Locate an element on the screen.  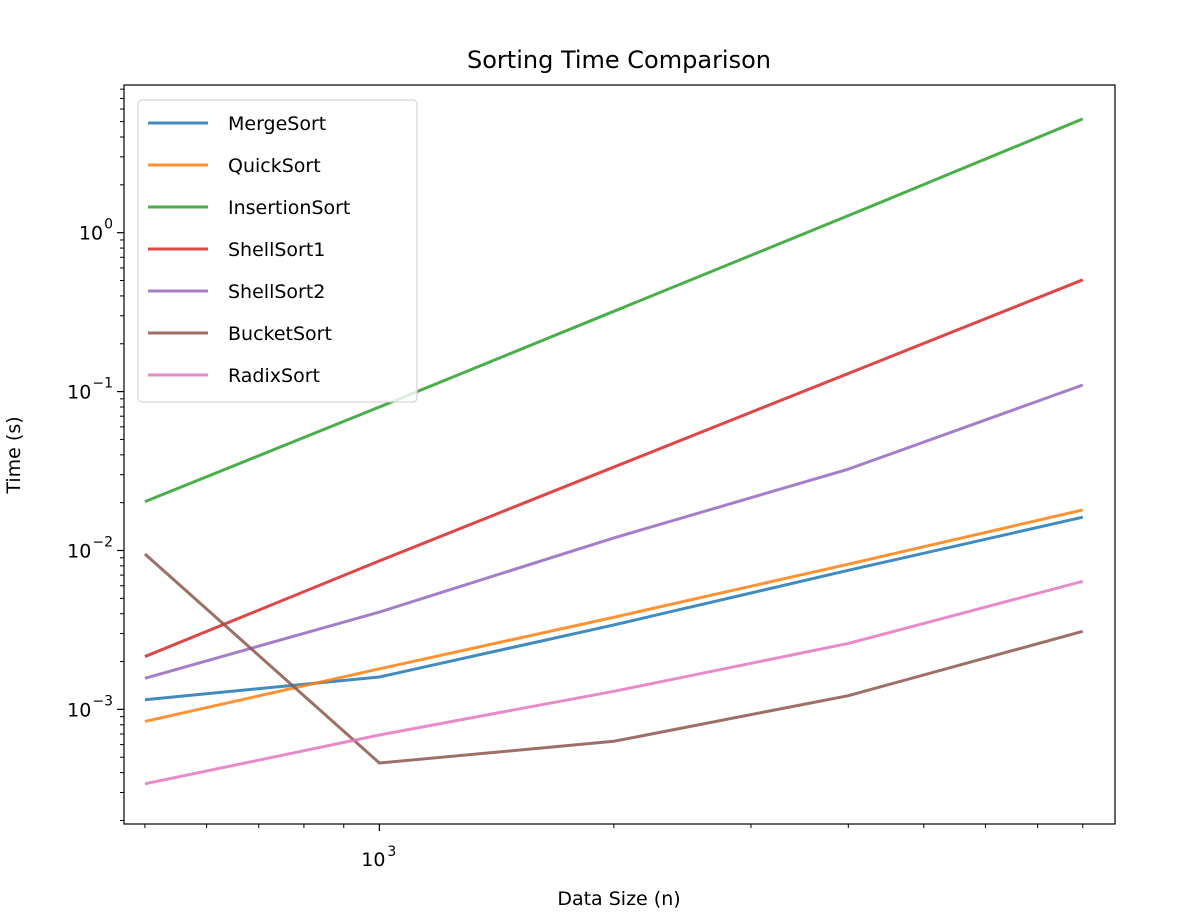
legend-label: MergeSort is located at coordinates (277, 124).